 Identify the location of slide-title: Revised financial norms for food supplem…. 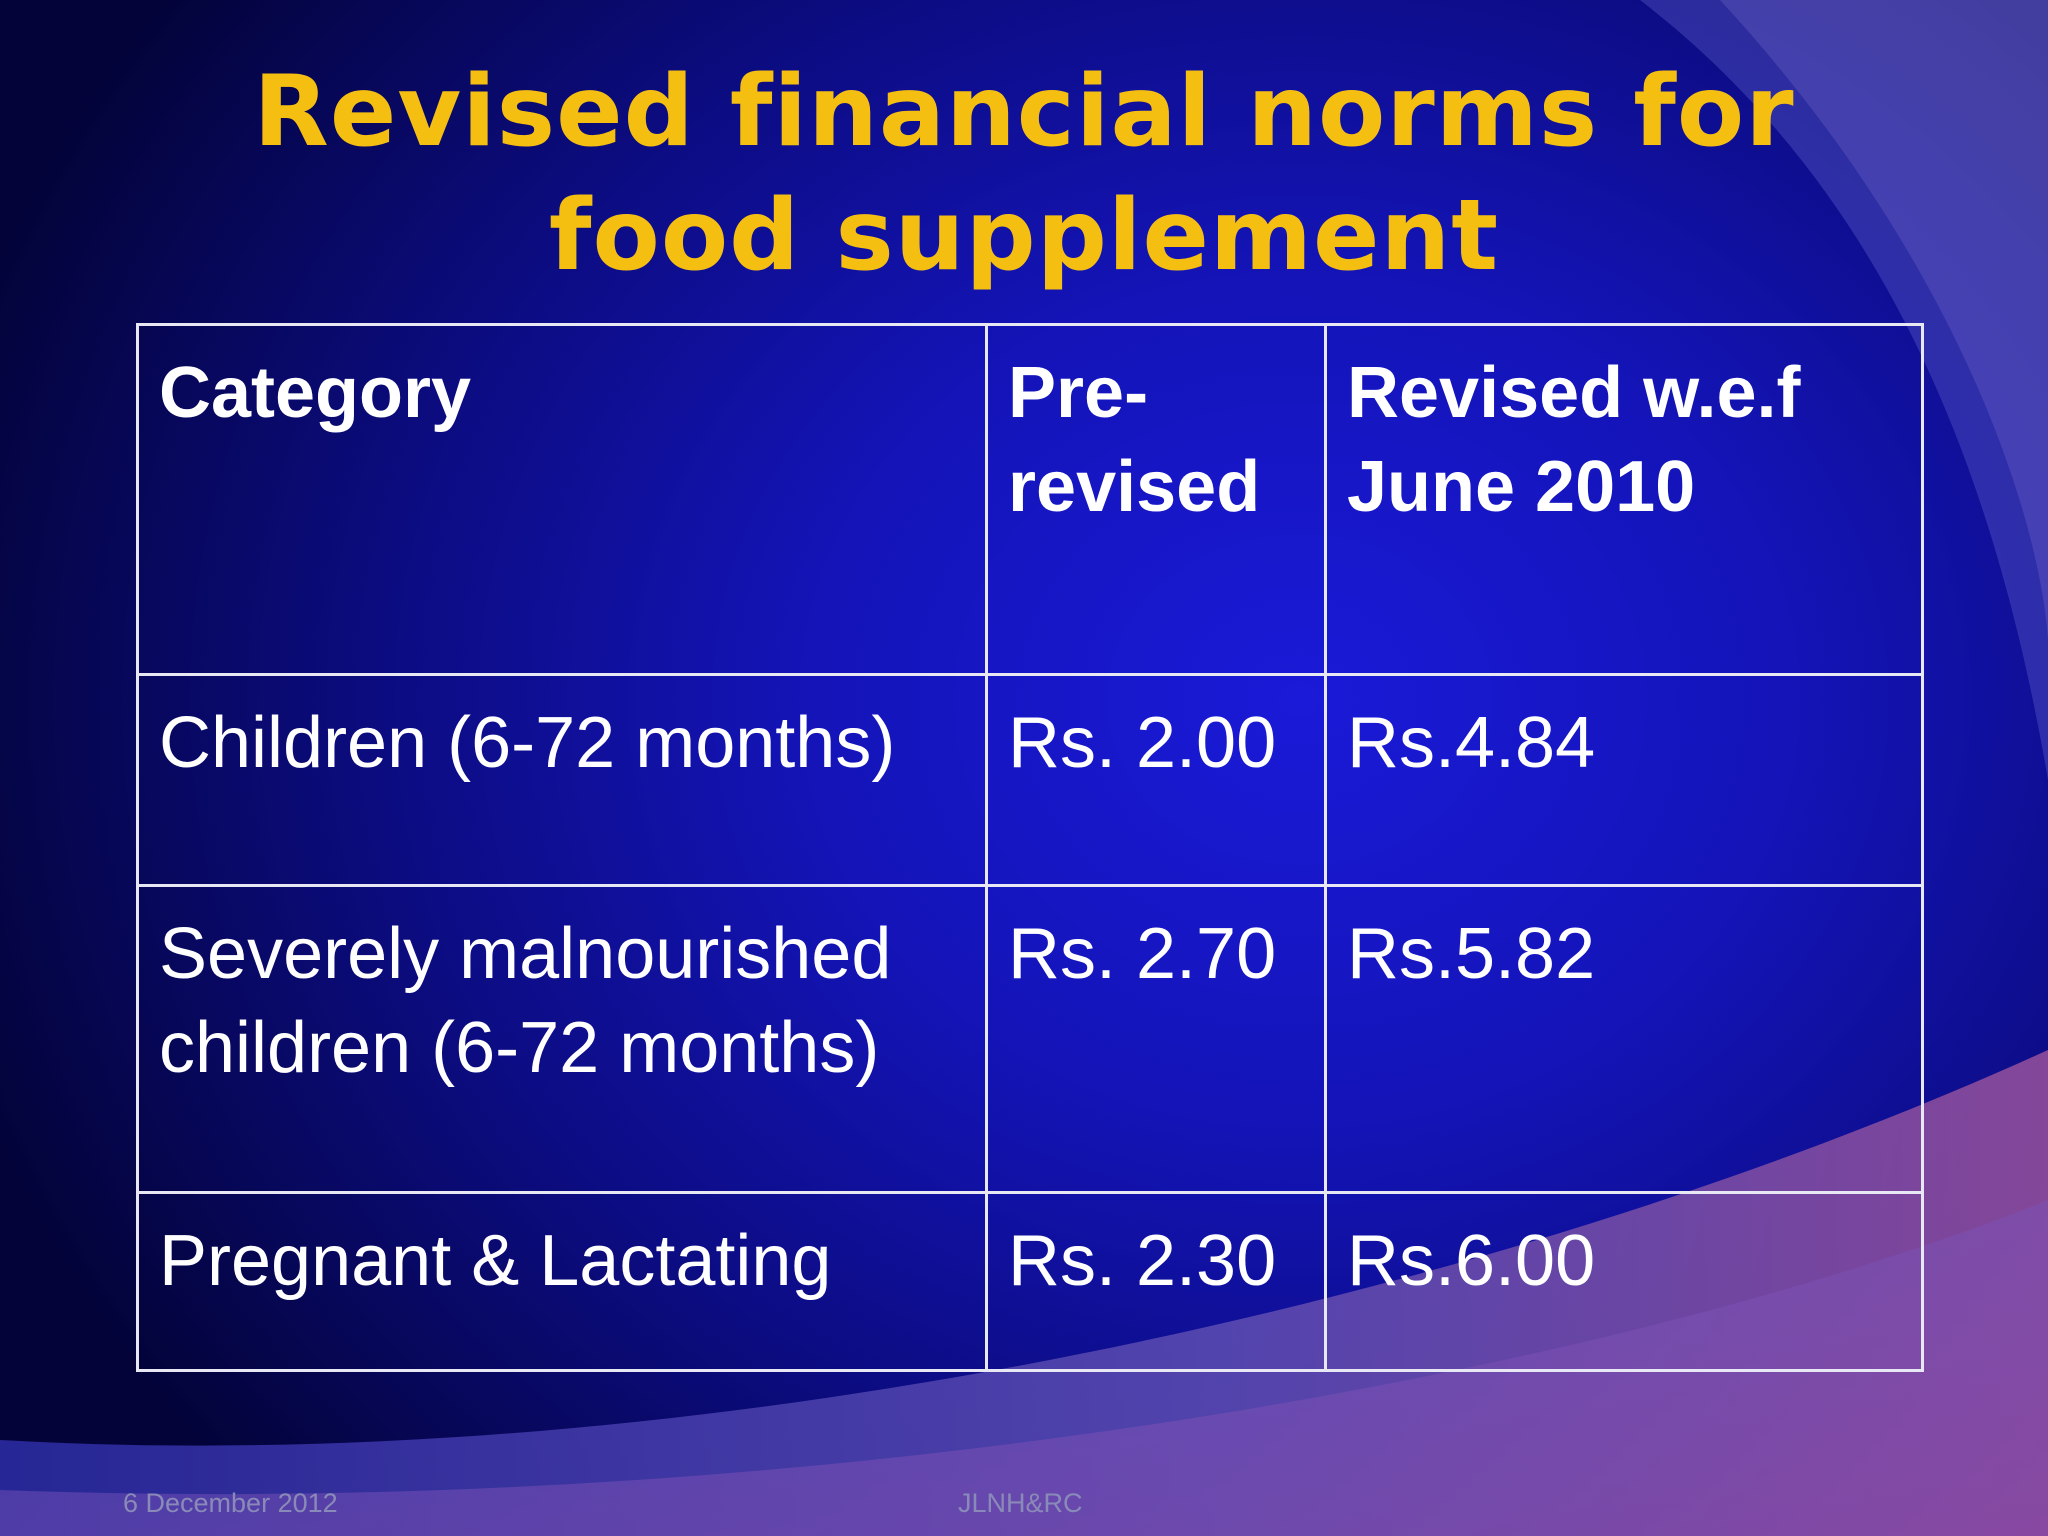
(1024, 174).